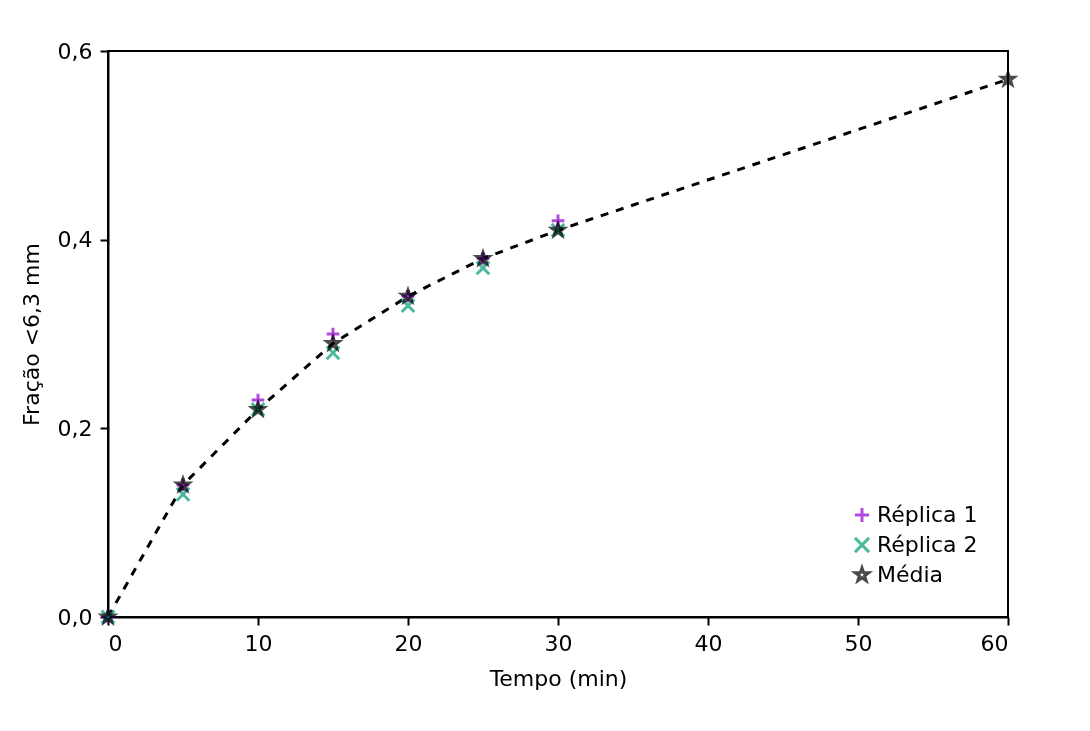 The image size is (1090, 731). Describe the element at coordinates (927, 544) in the screenshot. I see `legend-label: Réplica 2` at that location.